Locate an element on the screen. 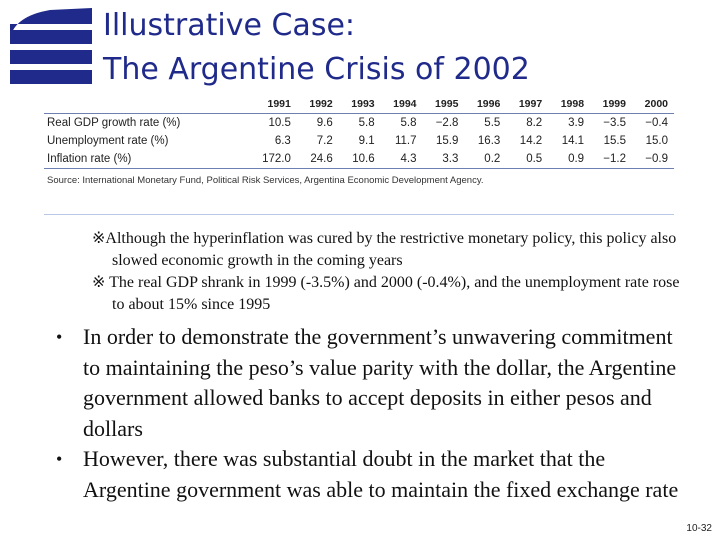 The image size is (720, 540). table-year-header: 2000 is located at coordinates (652, 105).